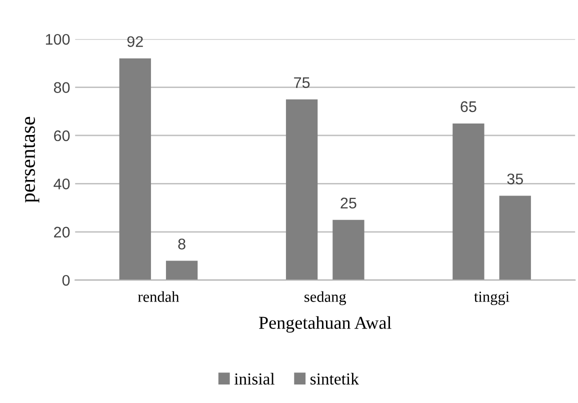  What do you see at coordinates (348, 203) in the screenshot?
I see `data-label: 25` at bounding box center [348, 203].